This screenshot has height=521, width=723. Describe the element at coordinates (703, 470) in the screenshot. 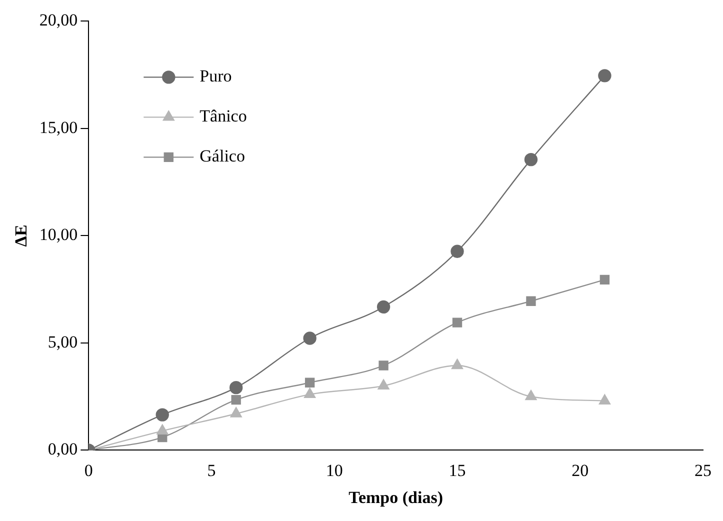

I see `x-tick-label: 25` at that location.